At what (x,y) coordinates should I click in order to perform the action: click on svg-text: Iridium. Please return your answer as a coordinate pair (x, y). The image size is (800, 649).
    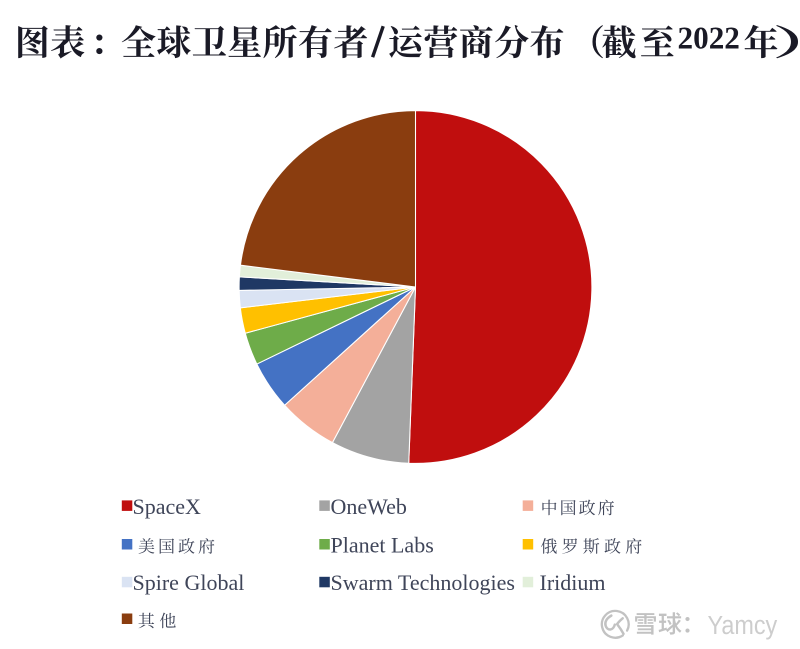
    Looking at the image, I should click on (573, 582).